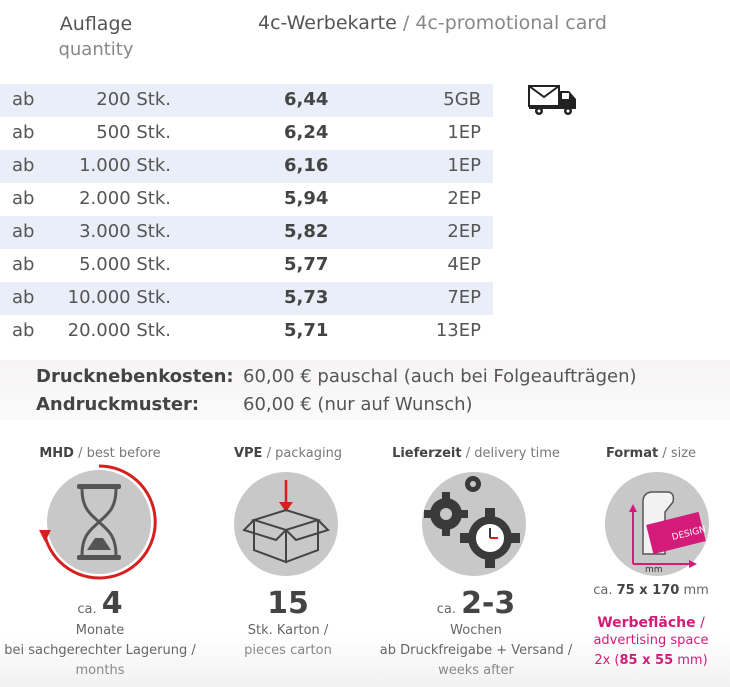 The width and height of the screenshot is (730, 687). I want to click on product-header-en: 4c-promotional card, so click(511, 23).